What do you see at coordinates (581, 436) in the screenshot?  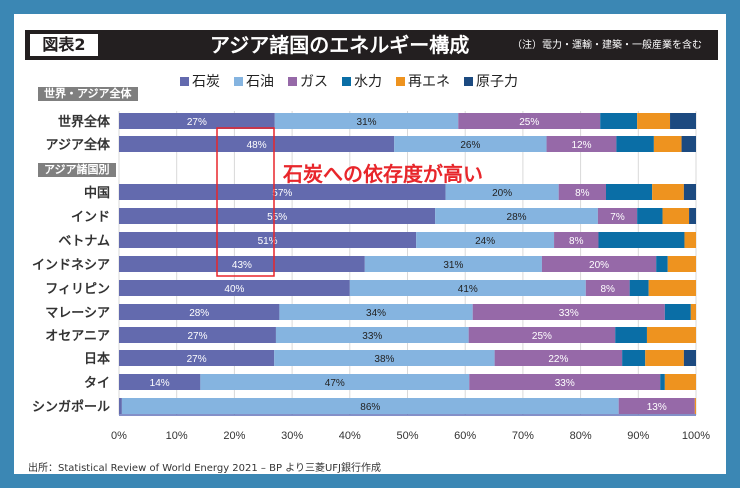 I see `x-tick-label: 80%` at bounding box center [581, 436].